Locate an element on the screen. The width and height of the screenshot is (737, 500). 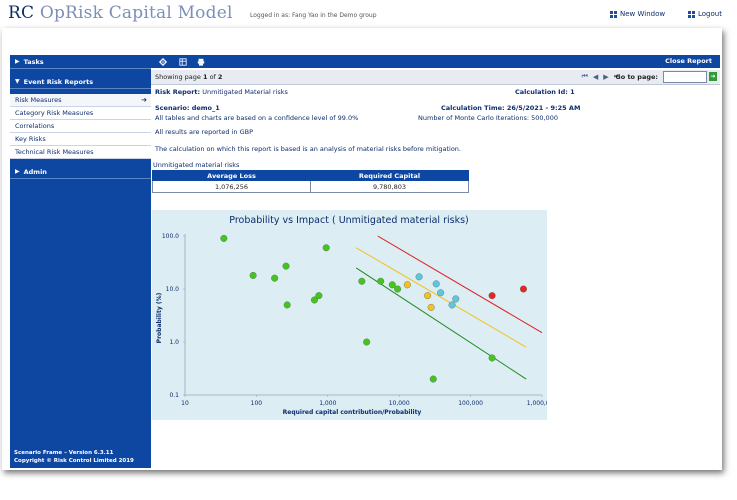
sidebar-section-tasks: ▶ Tasks is located at coordinates (80, 62).